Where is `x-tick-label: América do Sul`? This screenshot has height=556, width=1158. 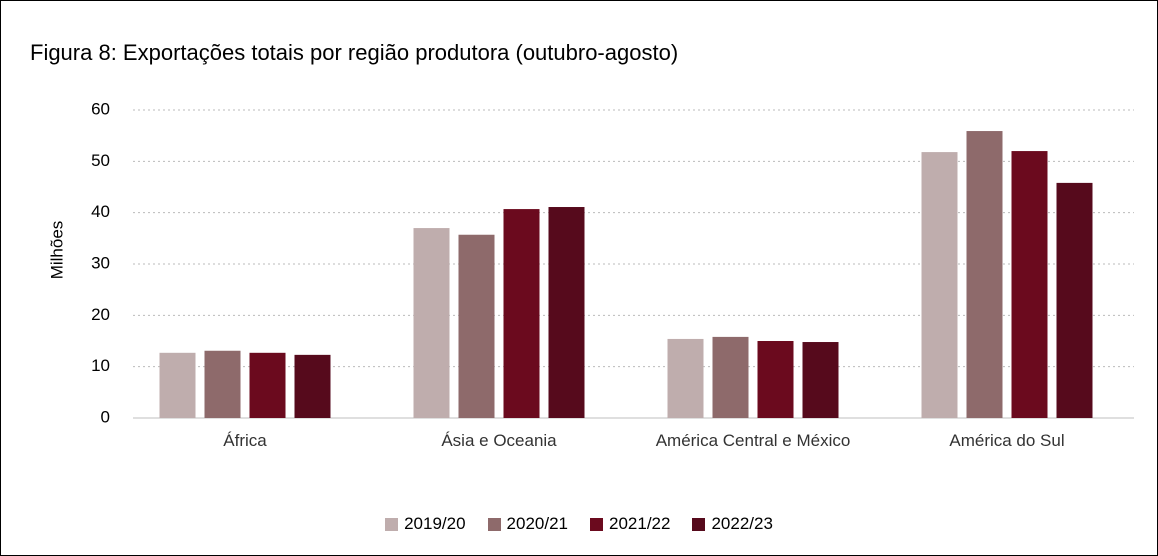
x-tick-label: América do Sul is located at coordinates (1007, 440).